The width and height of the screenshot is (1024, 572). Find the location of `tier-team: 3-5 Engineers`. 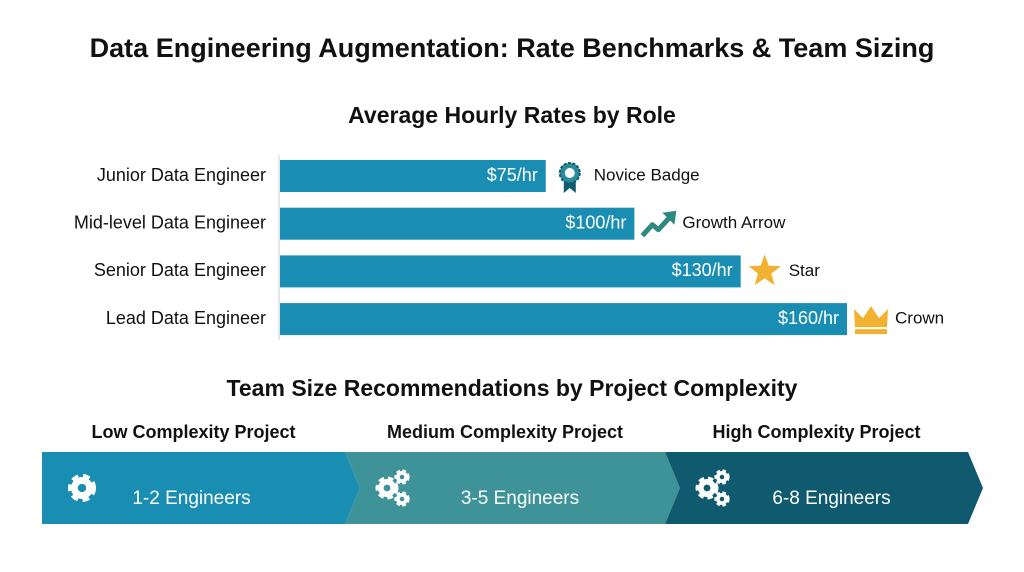

tier-team: 3-5 Engineers is located at coordinates (520, 498).